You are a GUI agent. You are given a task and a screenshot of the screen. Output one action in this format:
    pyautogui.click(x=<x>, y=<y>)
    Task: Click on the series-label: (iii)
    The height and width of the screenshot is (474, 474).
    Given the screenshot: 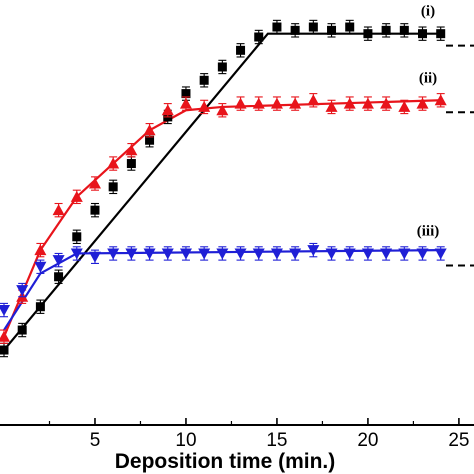 What is the action you would take?
    pyautogui.click(x=428, y=231)
    